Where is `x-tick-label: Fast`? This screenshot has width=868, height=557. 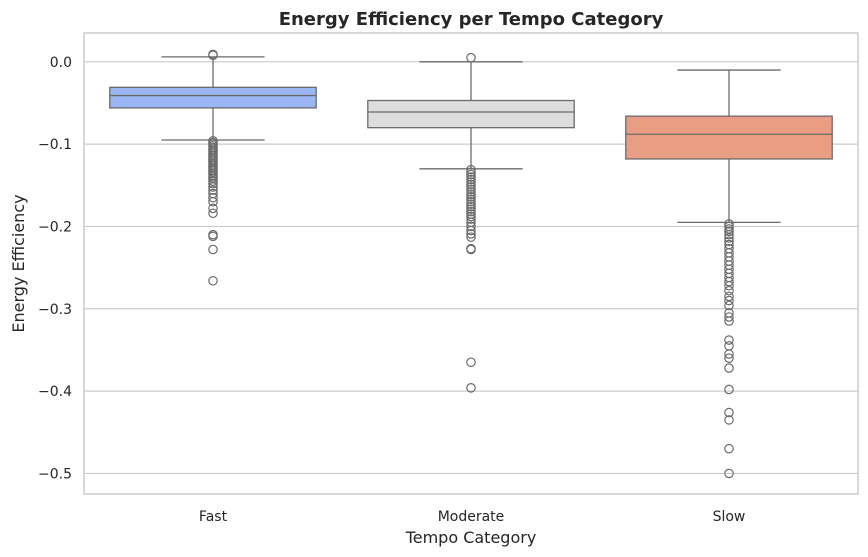
x-tick-label: Fast is located at coordinates (213, 517).